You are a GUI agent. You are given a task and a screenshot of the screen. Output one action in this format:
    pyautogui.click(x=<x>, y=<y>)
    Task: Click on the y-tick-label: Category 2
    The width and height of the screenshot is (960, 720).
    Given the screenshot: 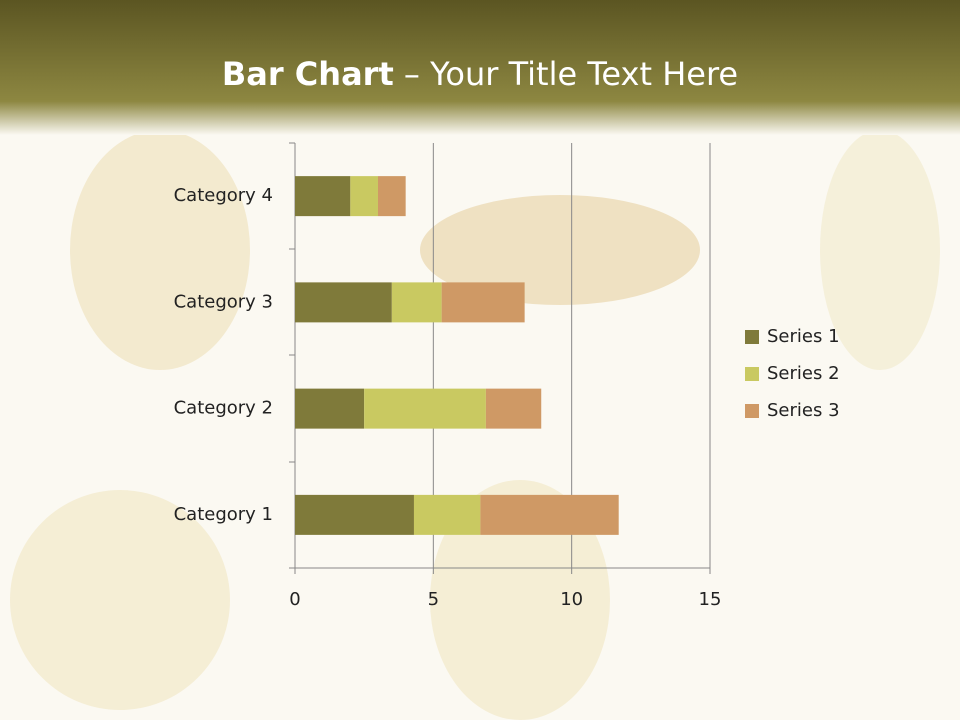 What is the action you would take?
    pyautogui.click(x=223, y=408)
    